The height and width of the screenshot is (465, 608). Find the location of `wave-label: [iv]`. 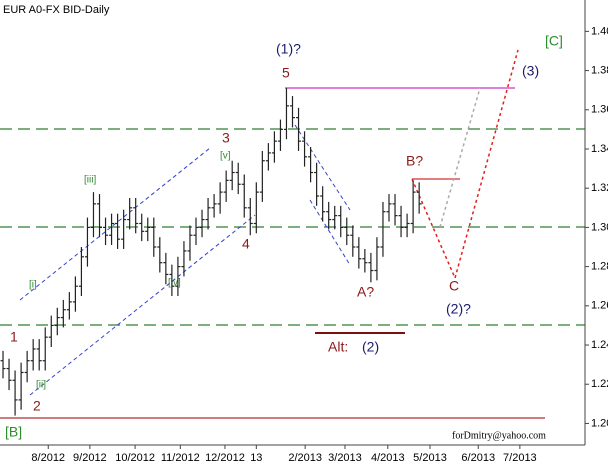

wave-label: [iv] is located at coordinates (174, 283).